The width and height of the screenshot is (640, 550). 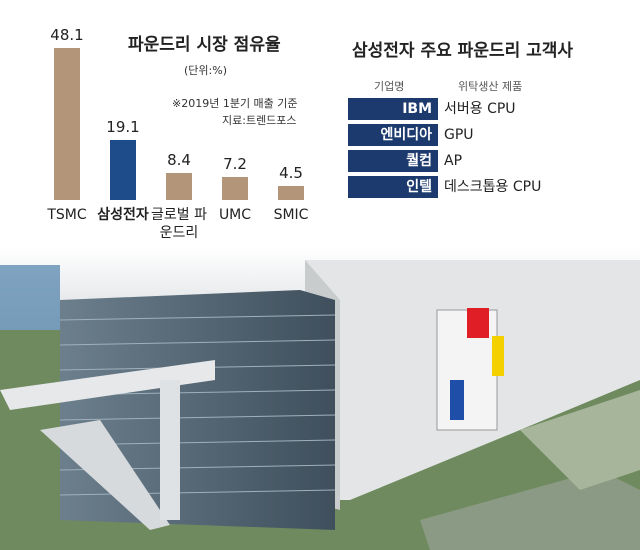 I want to click on company-label: 퀄컴, so click(x=393, y=161).